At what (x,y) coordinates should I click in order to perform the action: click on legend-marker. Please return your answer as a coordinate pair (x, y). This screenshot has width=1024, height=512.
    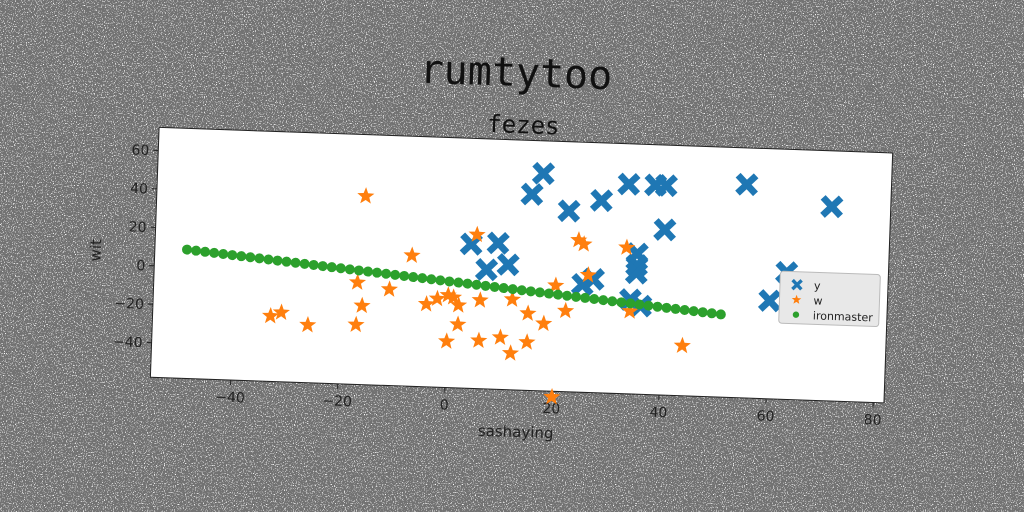
    Looking at the image, I should click on (796, 314).